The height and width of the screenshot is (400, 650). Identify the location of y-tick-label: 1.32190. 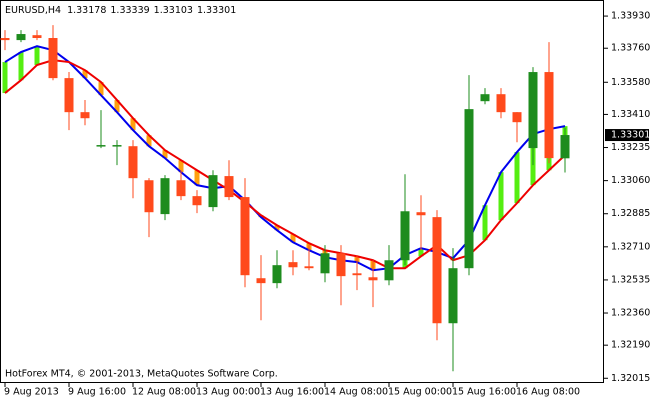
(630, 345).